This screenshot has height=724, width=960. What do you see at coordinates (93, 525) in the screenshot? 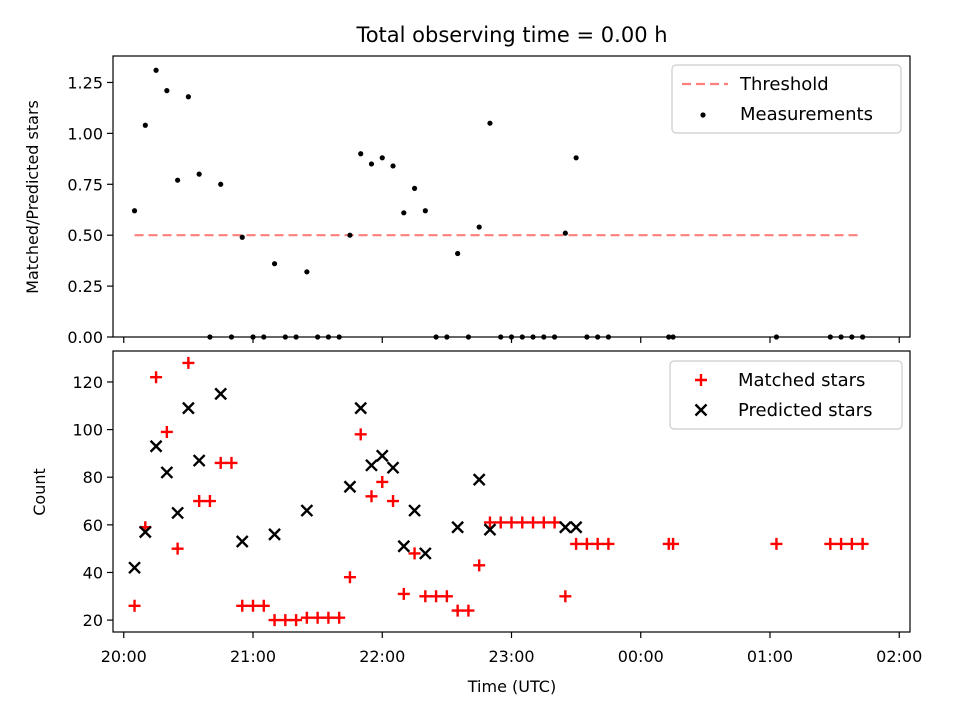
I see `count-y-tick-label: 60` at bounding box center [93, 525].